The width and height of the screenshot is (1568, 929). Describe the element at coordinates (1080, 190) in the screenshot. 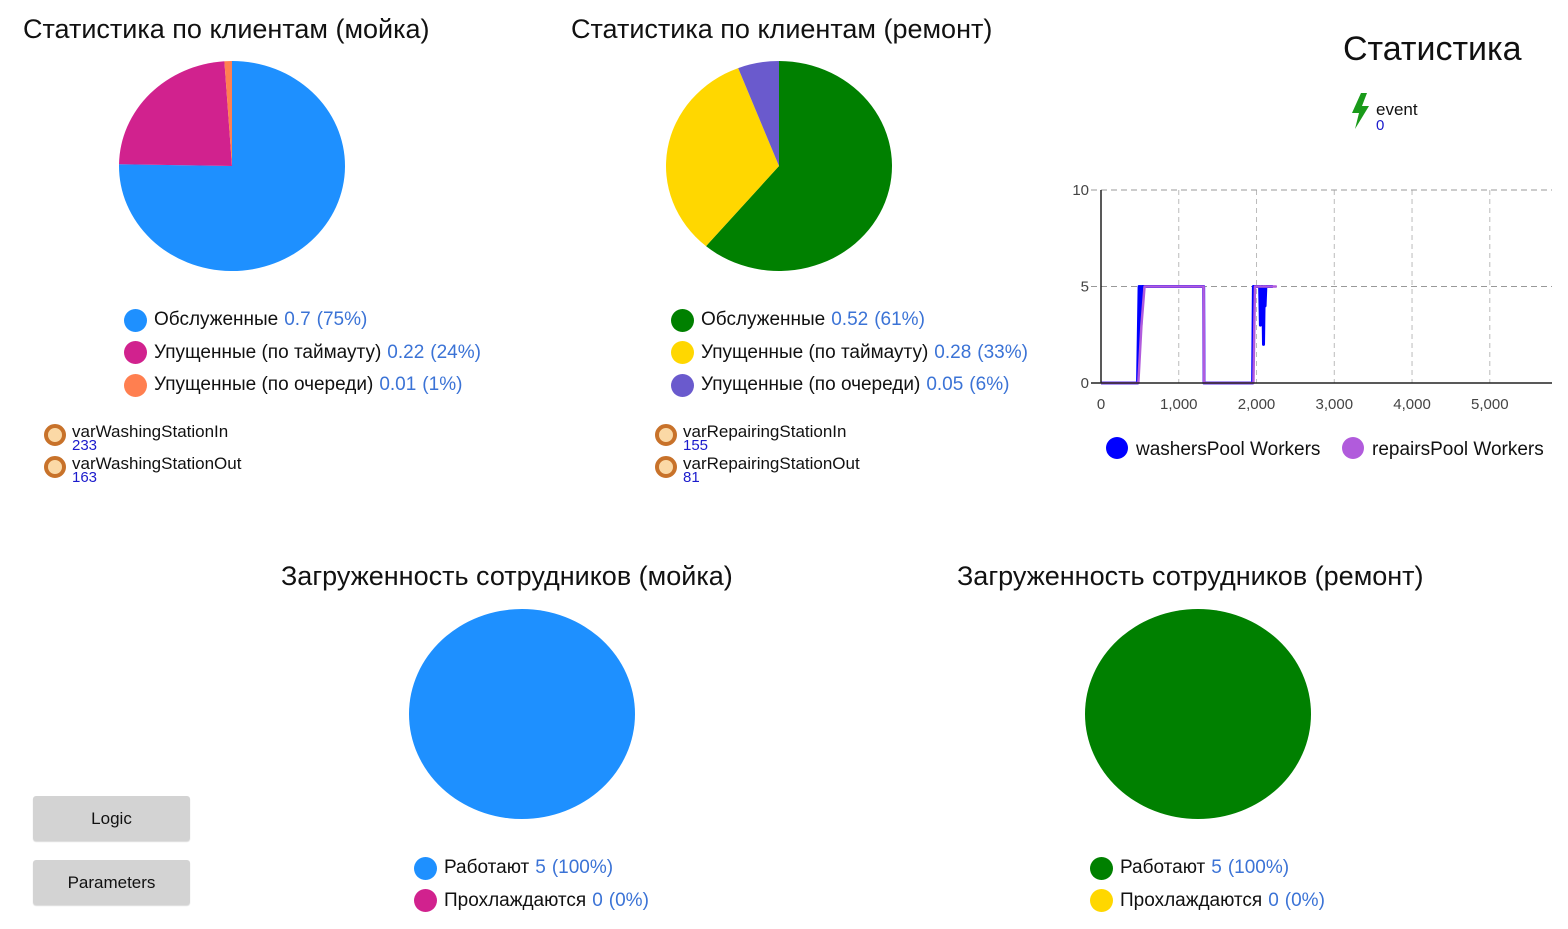

I see `y-tick-label: 10` at that location.